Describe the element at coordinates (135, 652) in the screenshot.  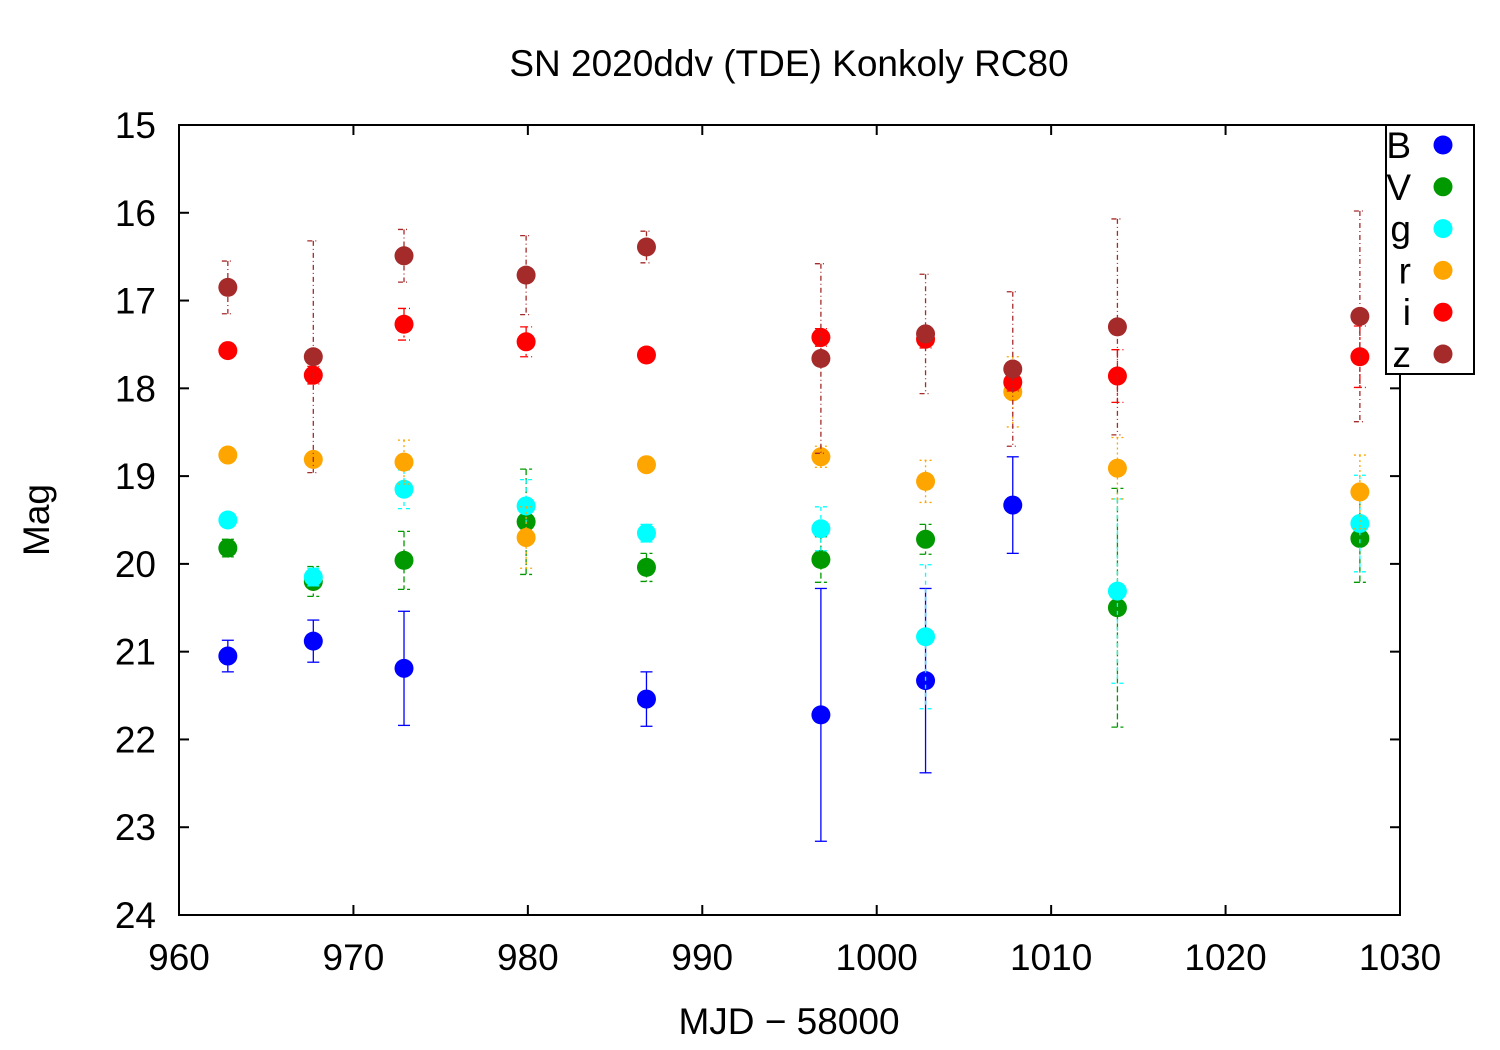
I see `y-tick-label: 21` at that location.